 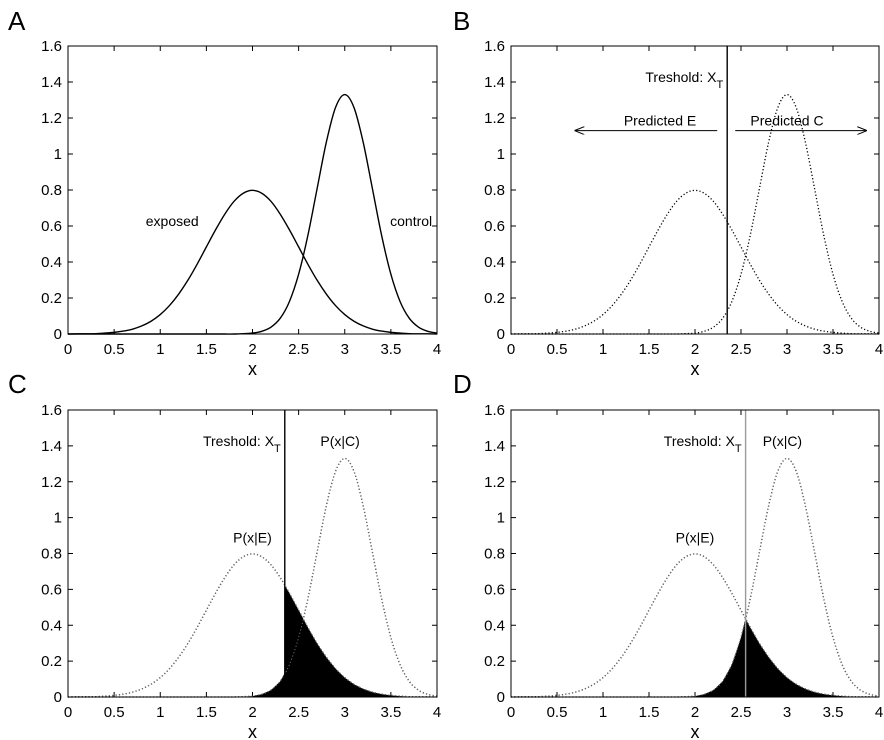 What do you see at coordinates (252, 641) in the screenshot?
I see `error-area` at bounding box center [252, 641].